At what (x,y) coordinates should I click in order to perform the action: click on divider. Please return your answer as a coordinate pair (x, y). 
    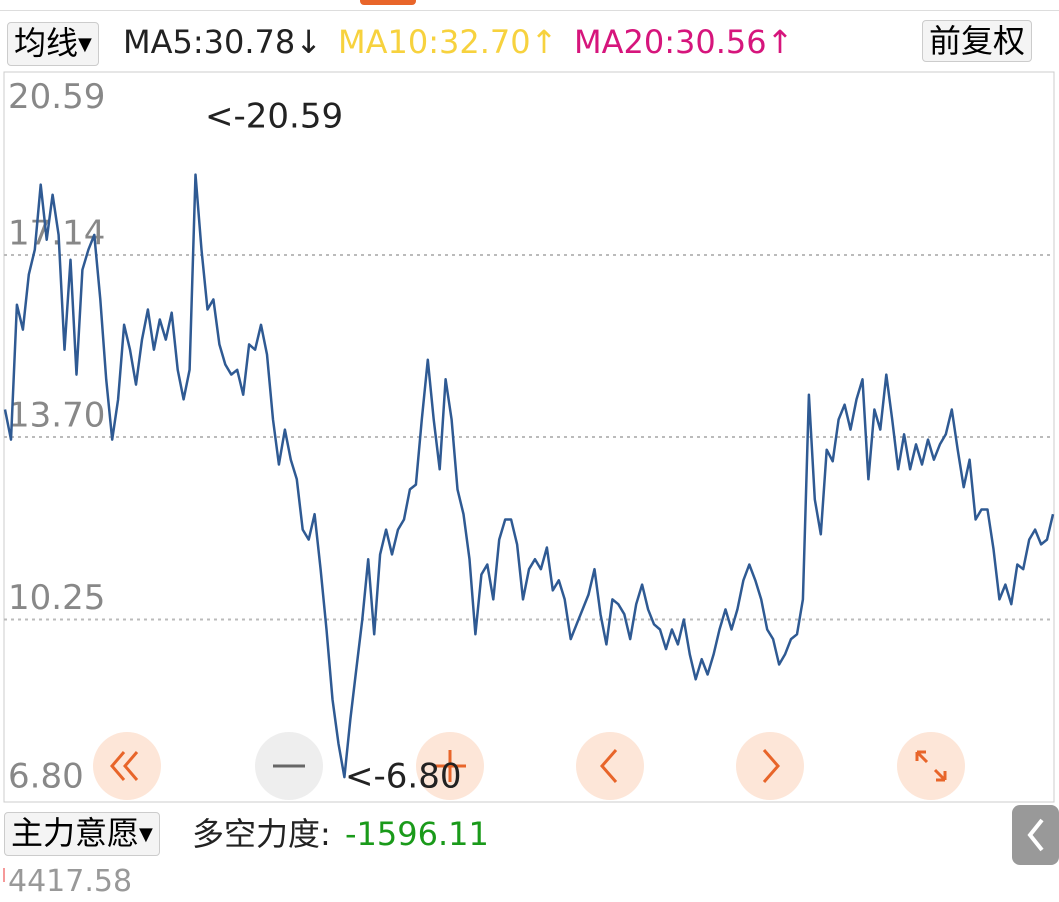
    Looking at the image, I should click on (529, 10).